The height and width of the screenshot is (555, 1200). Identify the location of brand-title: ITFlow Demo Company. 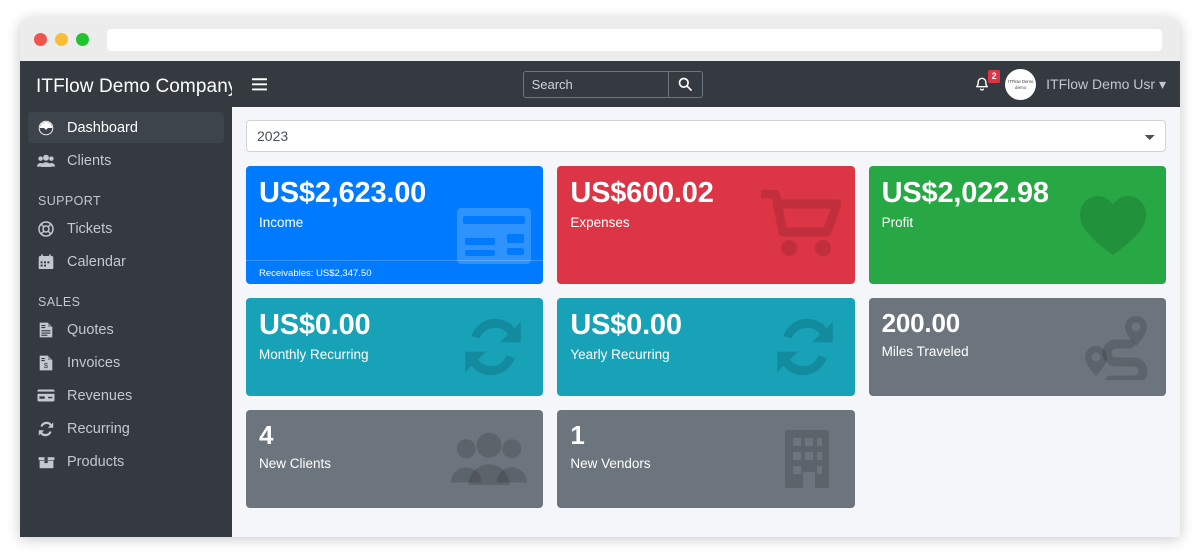
(134, 86).